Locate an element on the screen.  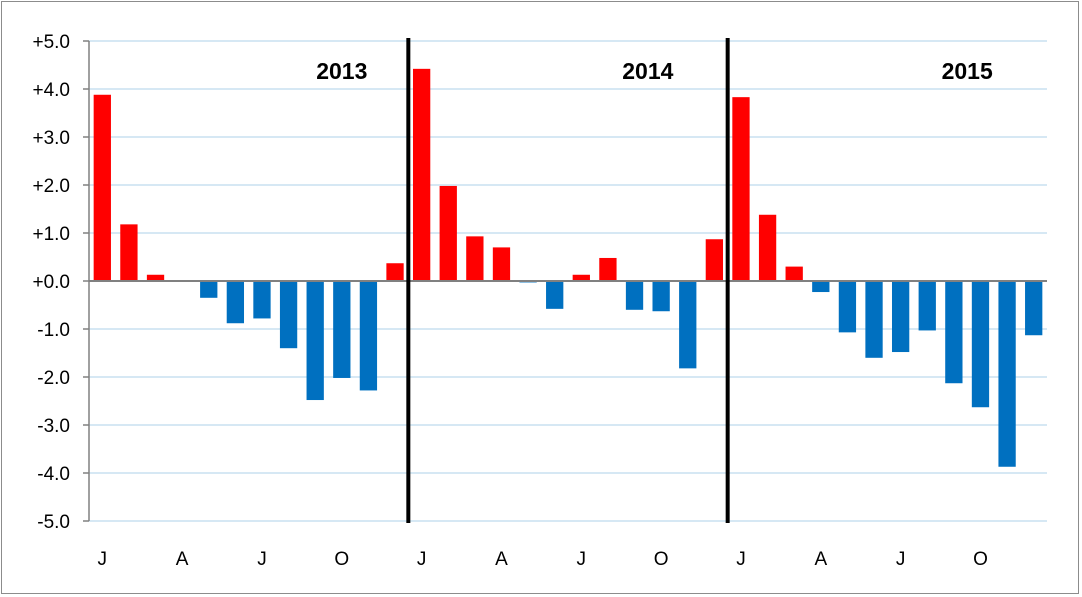
year-label: 2015 is located at coordinates (967, 71).